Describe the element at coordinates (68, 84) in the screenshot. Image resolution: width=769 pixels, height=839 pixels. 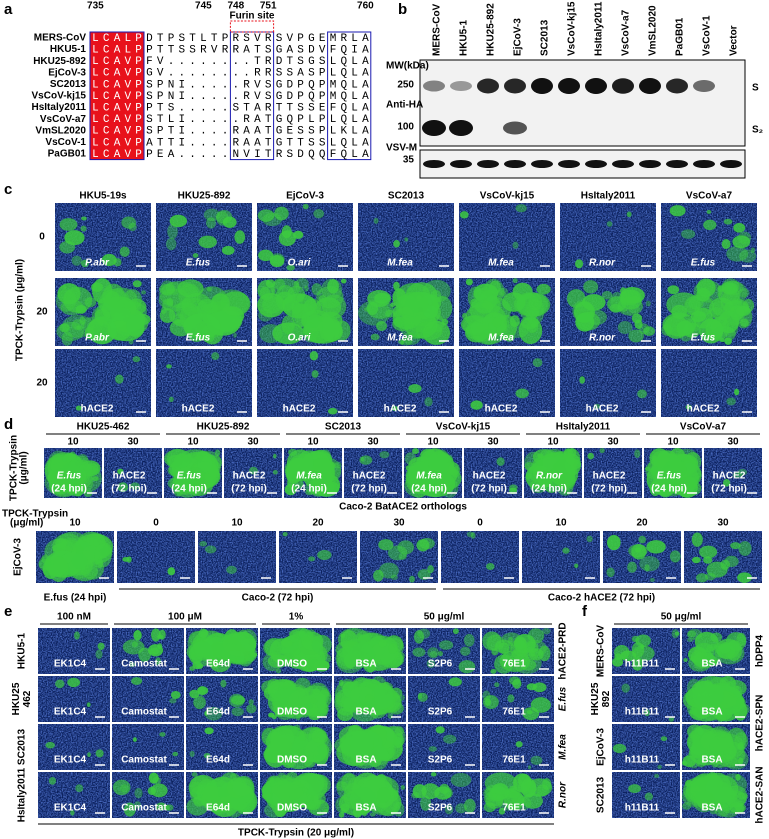
I see `sequence-name: SC2013` at that location.